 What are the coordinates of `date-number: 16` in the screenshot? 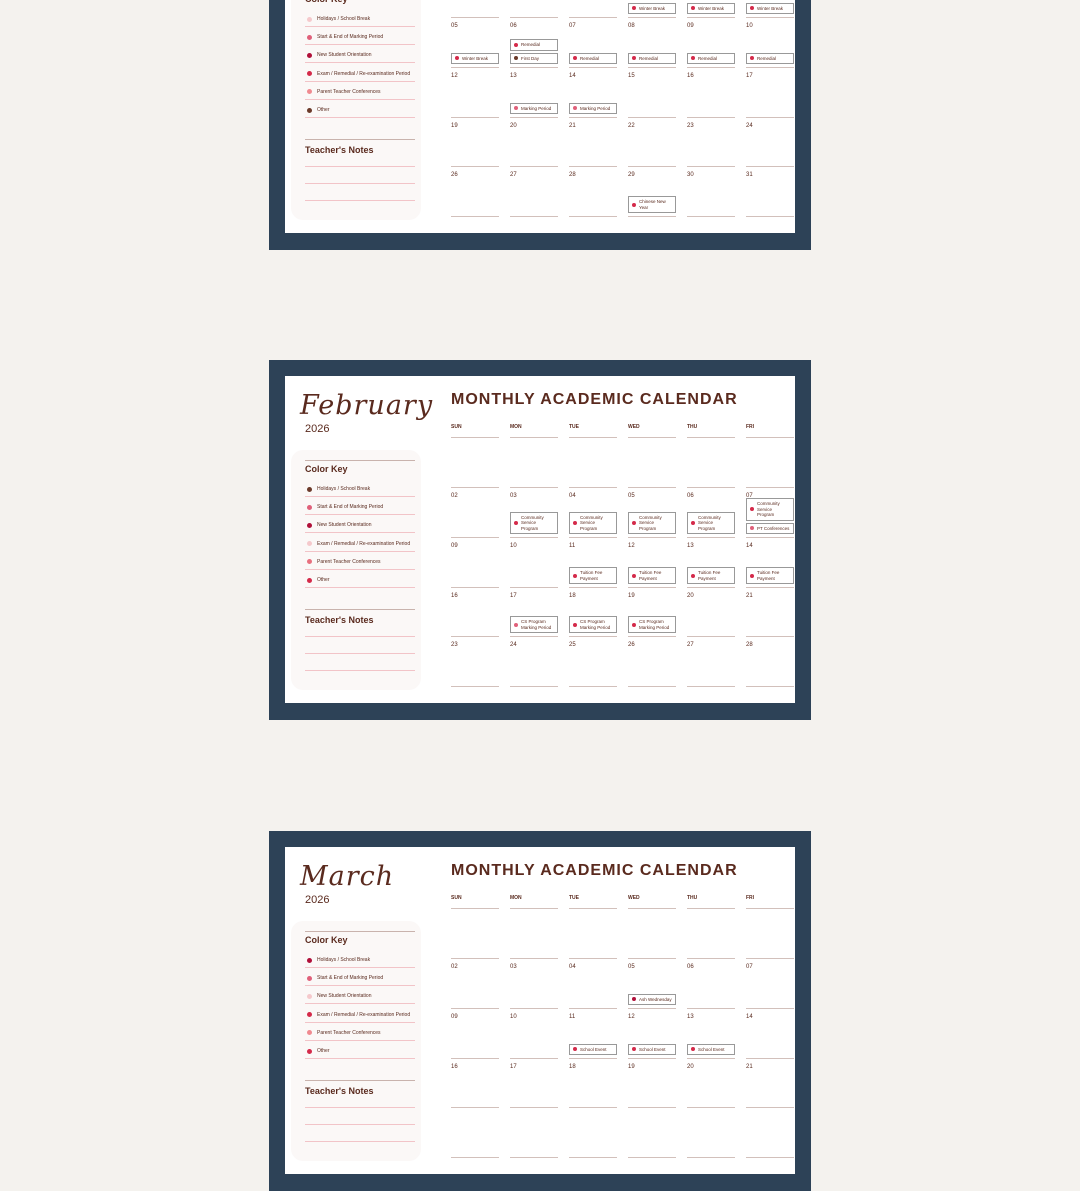 It's located at (690, 76).